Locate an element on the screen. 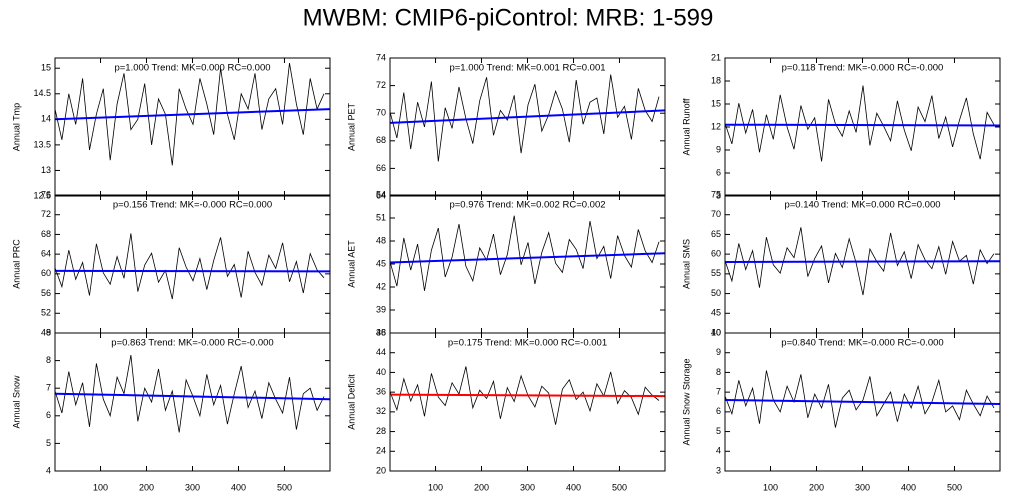  annotation: p=0.156 Trend: MK=-0.000 RC=0.000 is located at coordinates (192, 205).